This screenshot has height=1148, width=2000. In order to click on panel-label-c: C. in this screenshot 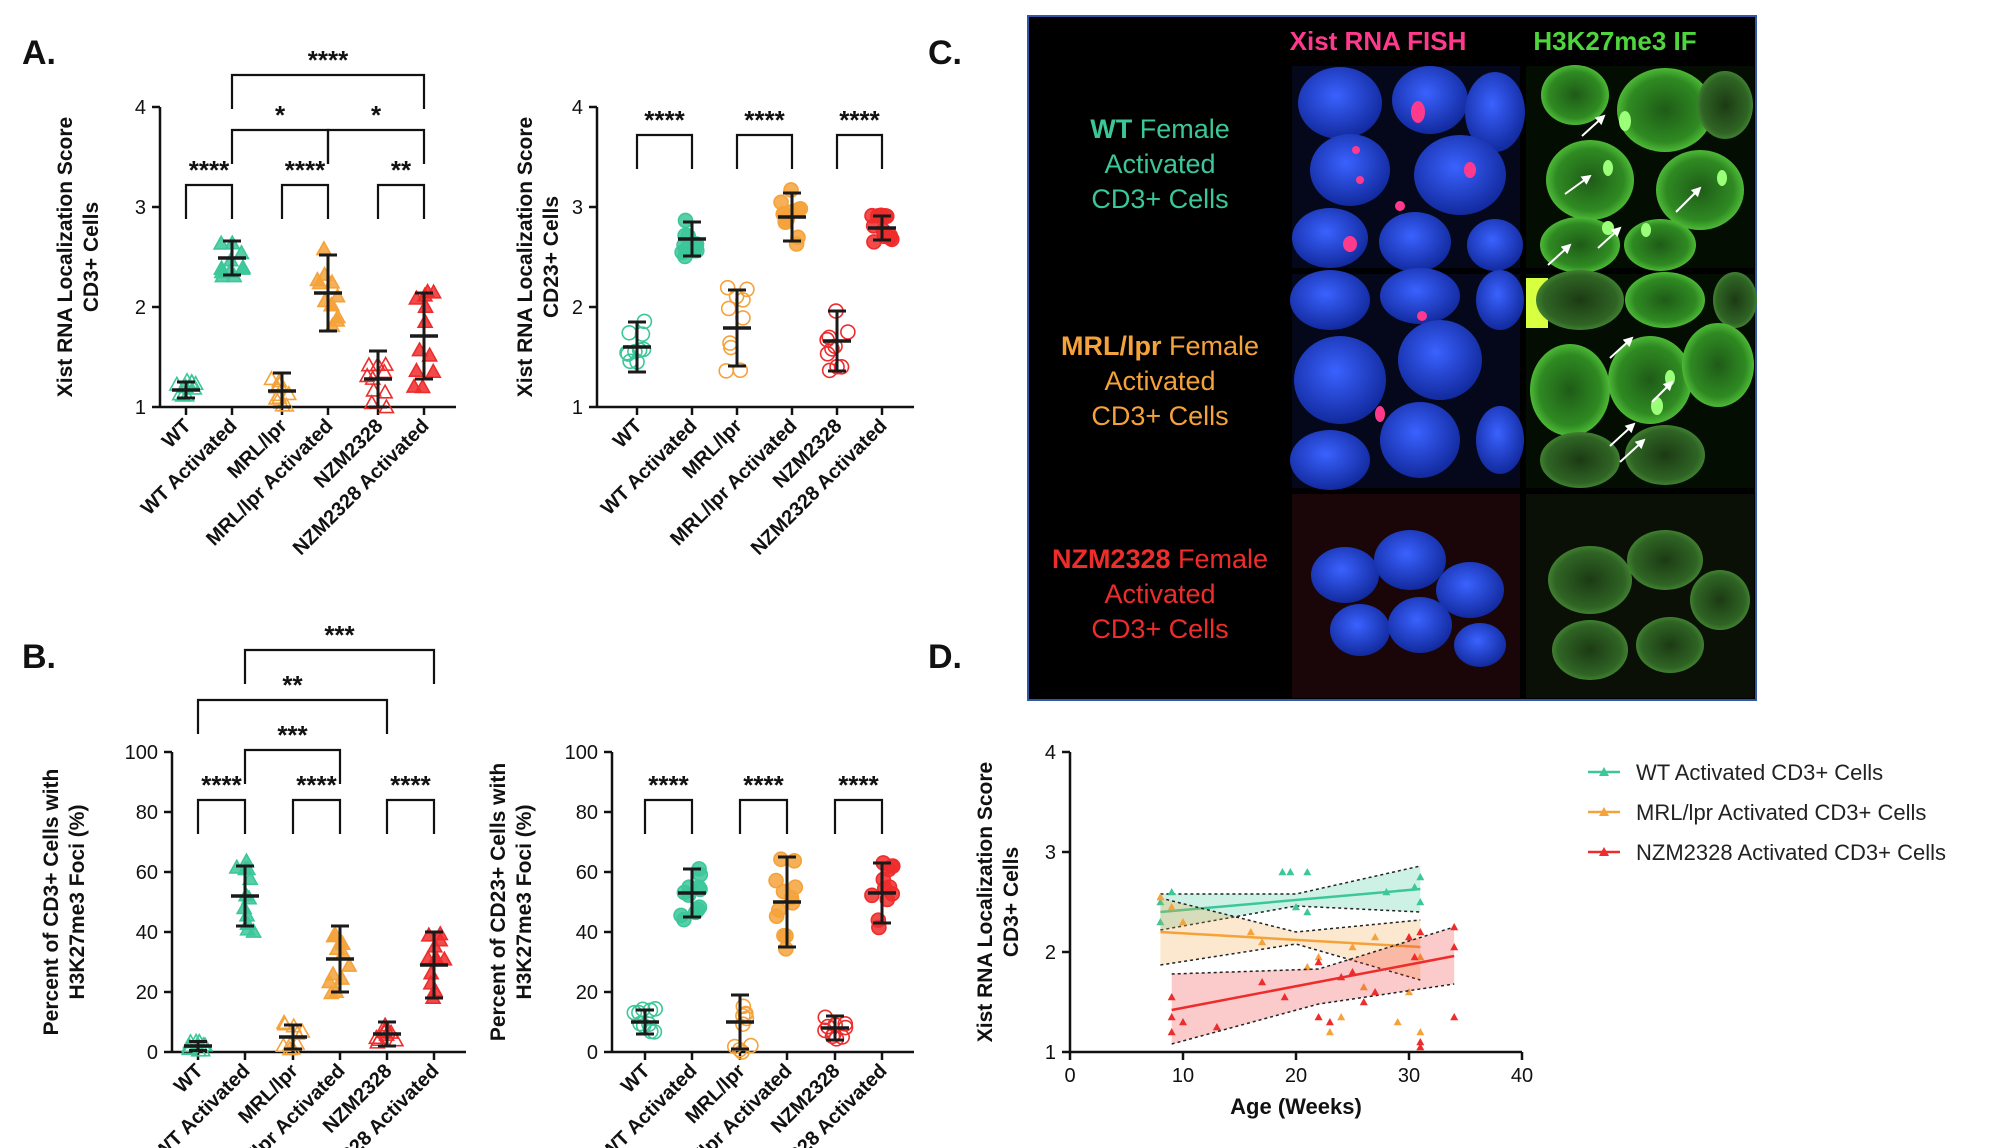, I will do `click(945, 53)`.